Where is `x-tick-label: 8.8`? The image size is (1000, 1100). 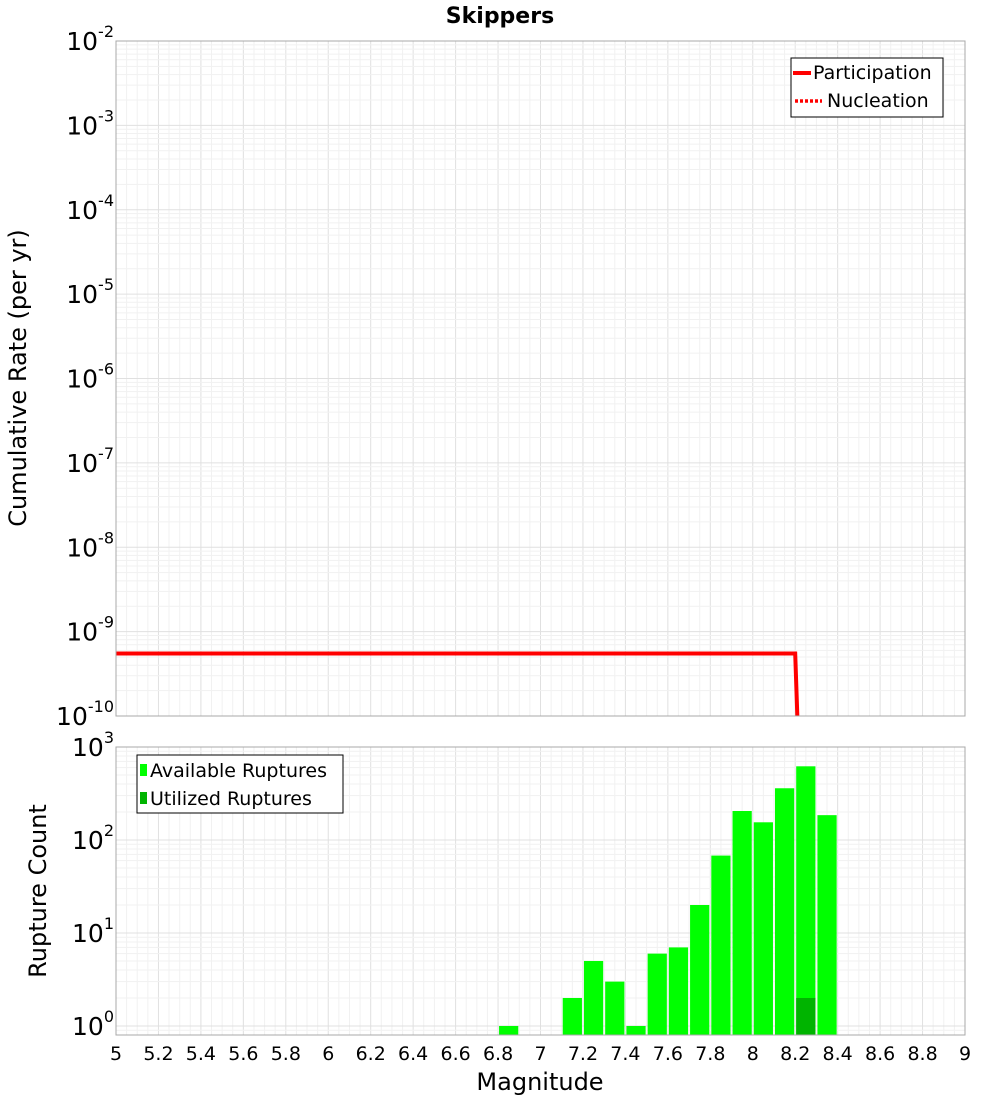
x-tick-label: 8.8 is located at coordinates (922, 1054).